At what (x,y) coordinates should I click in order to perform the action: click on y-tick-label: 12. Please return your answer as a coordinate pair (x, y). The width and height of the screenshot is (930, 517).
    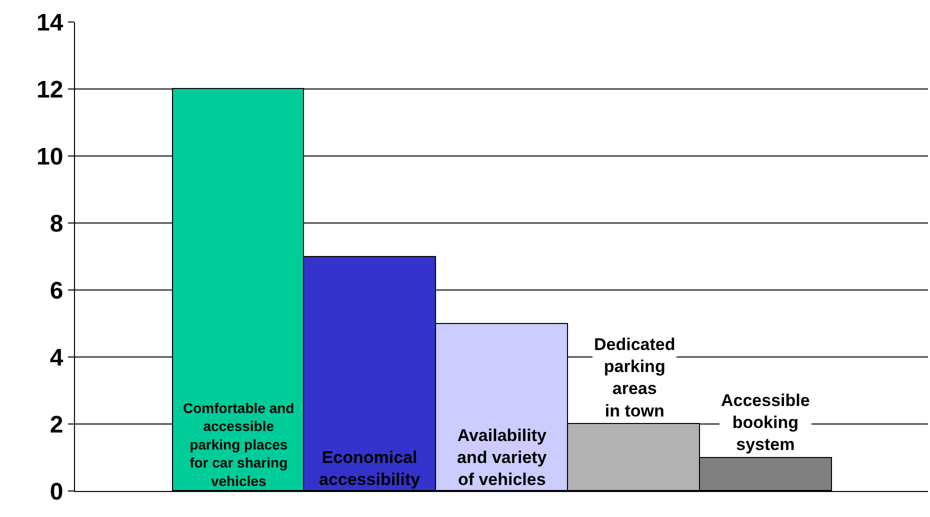
    Looking at the image, I should click on (50, 90).